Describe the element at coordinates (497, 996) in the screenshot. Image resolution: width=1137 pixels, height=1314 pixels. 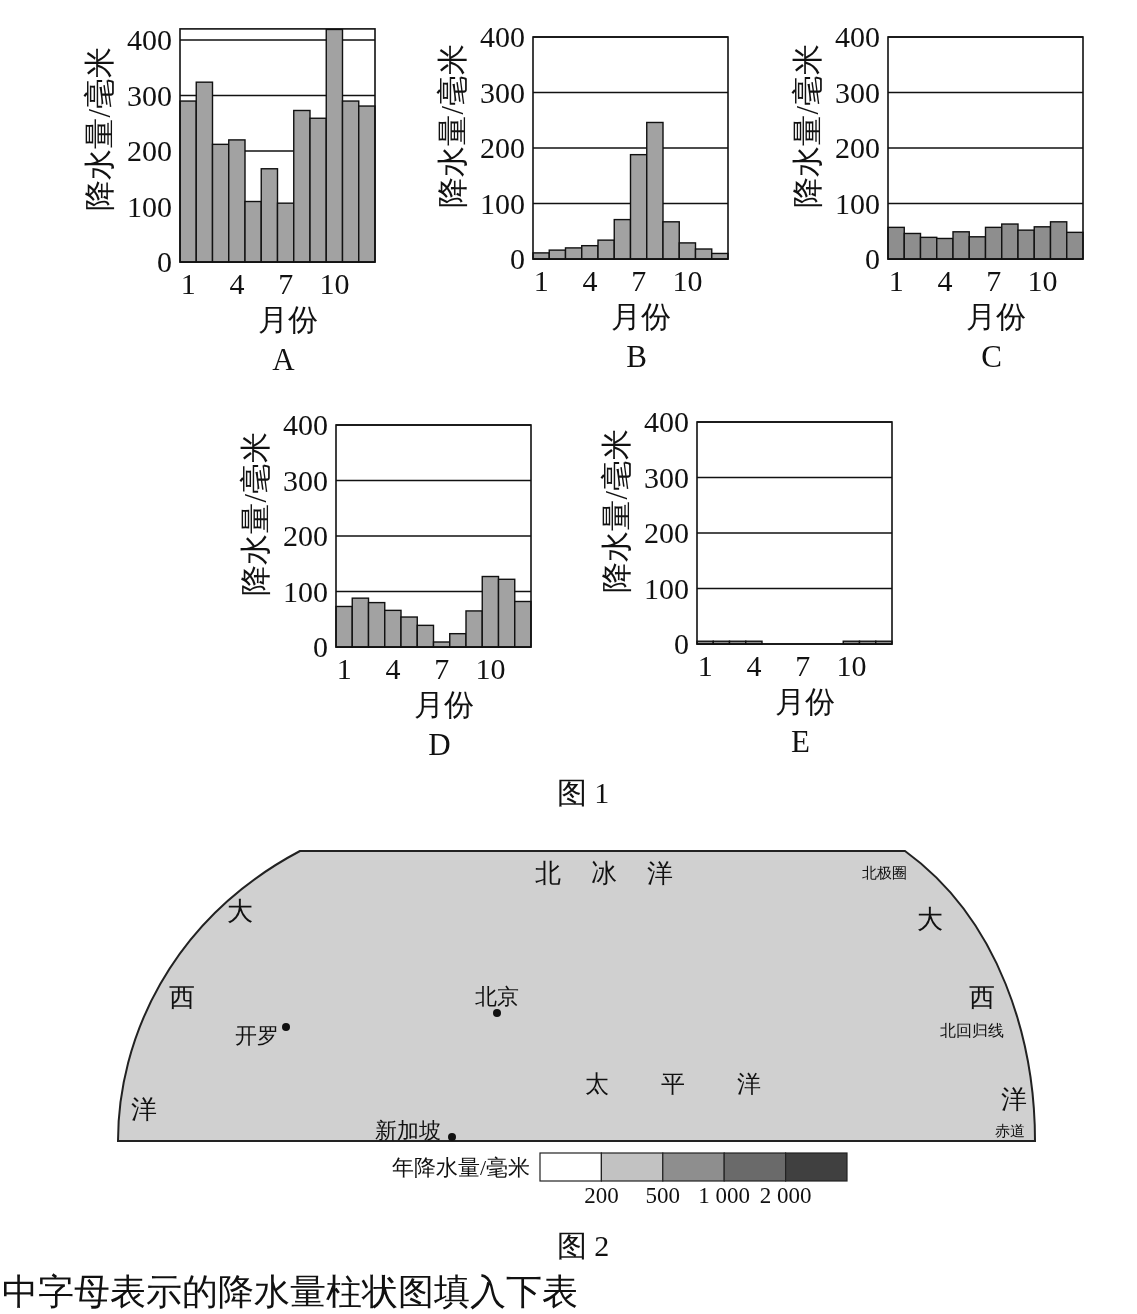
I see `text: 北京` at that location.